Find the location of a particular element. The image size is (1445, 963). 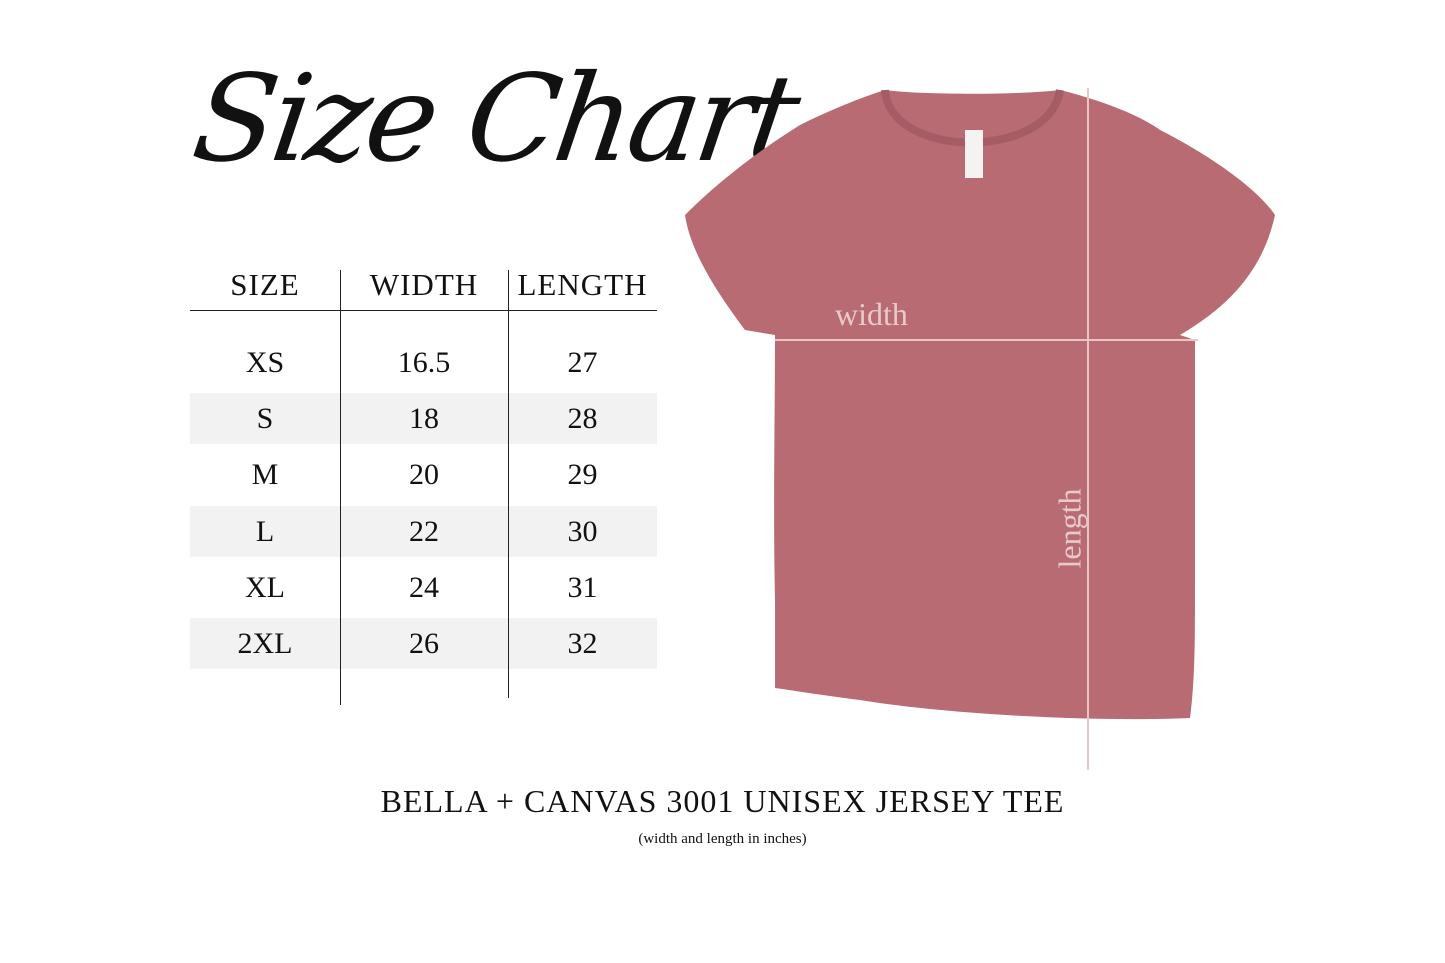

cell-width: 24 is located at coordinates (424, 587).